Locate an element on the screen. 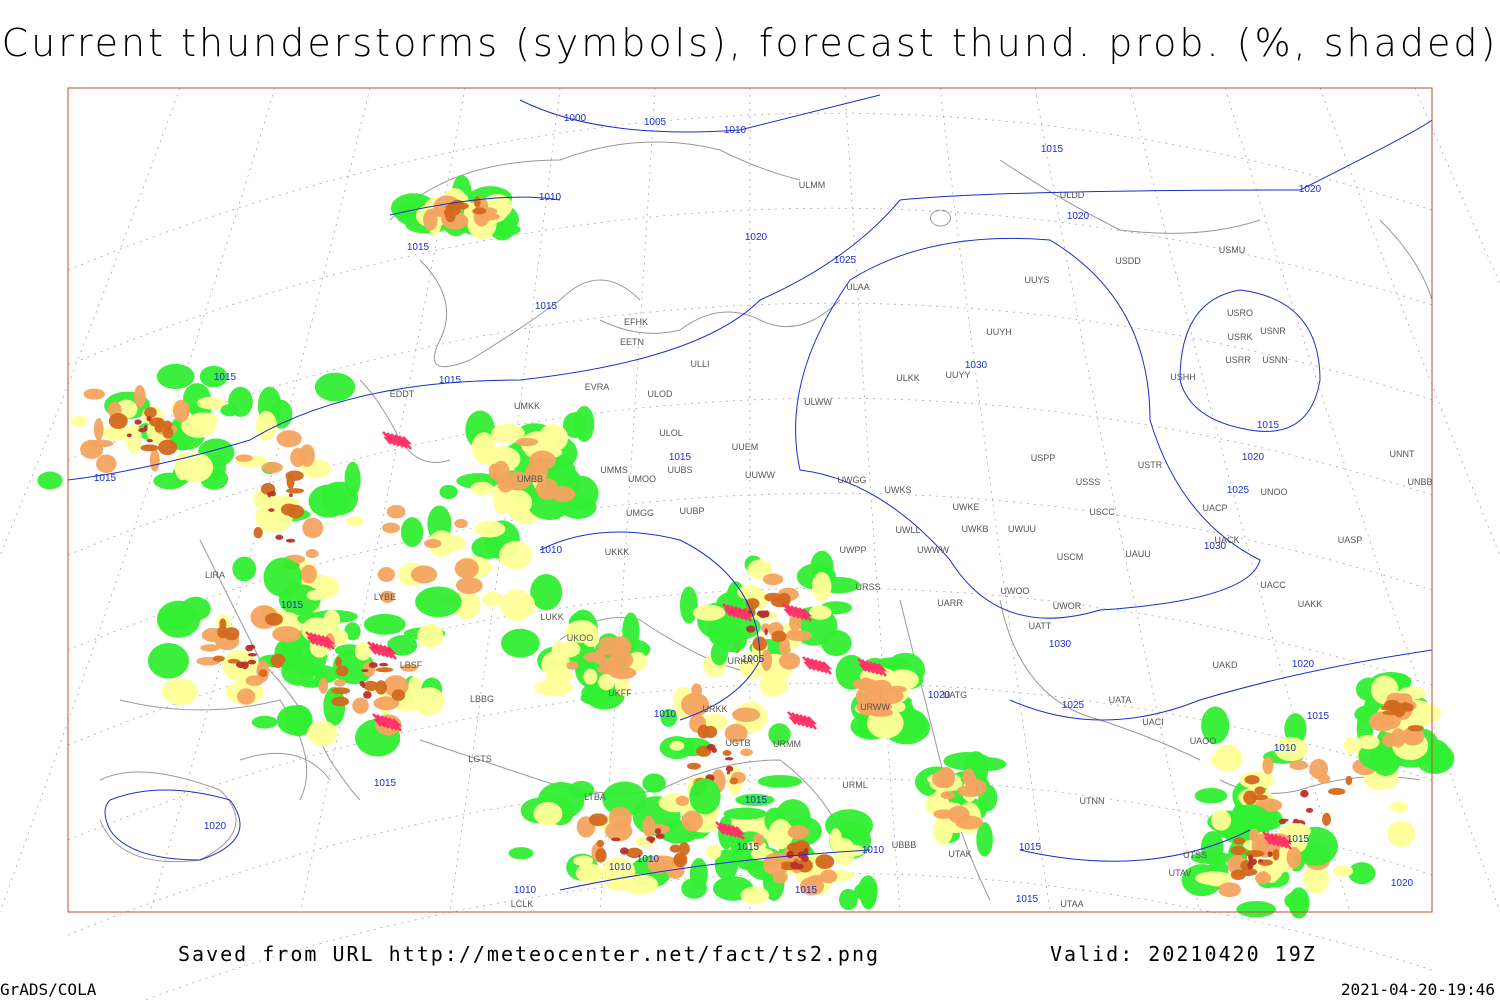 The width and height of the screenshot is (1500, 1000). station-label: UUBP is located at coordinates (691, 511).